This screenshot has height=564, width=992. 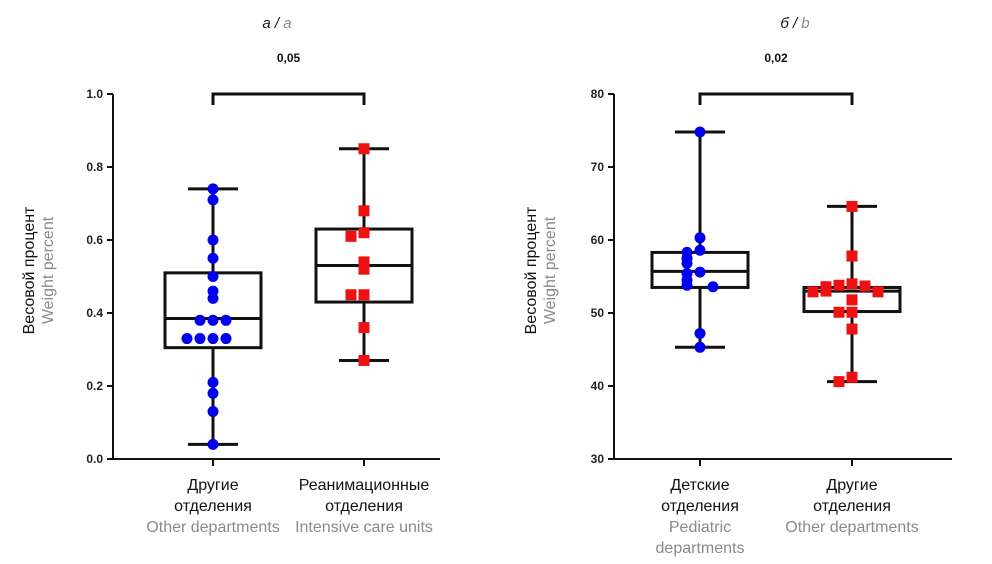 I want to click on p-value-label: 0,05, so click(x=289, y=58).